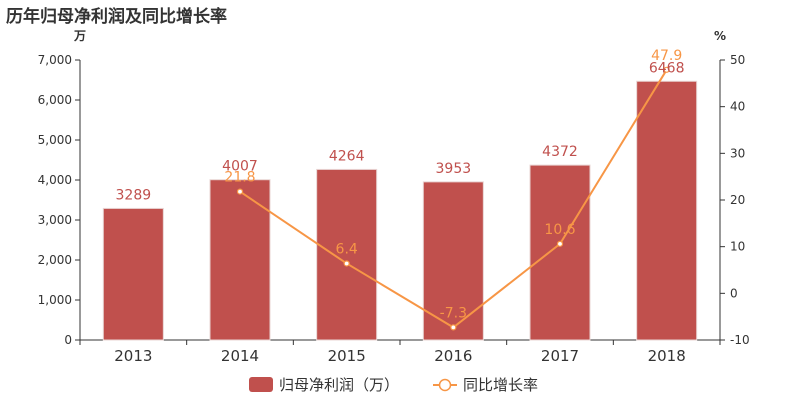 Image resolution: width=800 pixels, height=400 pixels. What do you see at coordinates (79, 36) in the screenshot?
I see `y-left-unit-label: 万` at bounding box center [79, 36].